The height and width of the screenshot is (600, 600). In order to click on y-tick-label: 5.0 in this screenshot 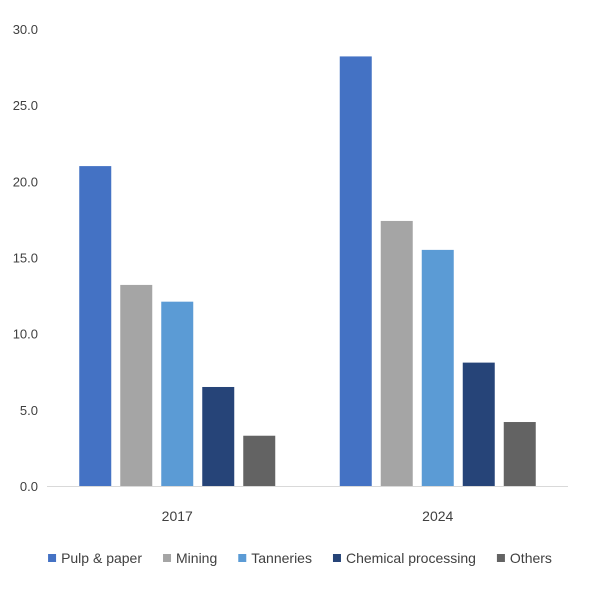, I will do `click(29, 410)`.